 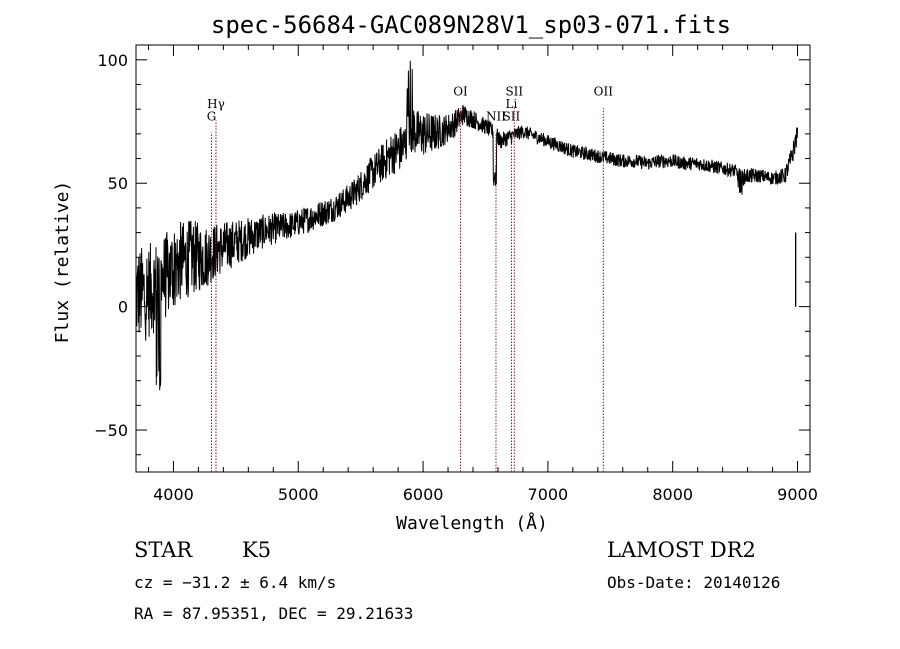 I want to click on line-marker-label: NII, so click(x=496, y=116).